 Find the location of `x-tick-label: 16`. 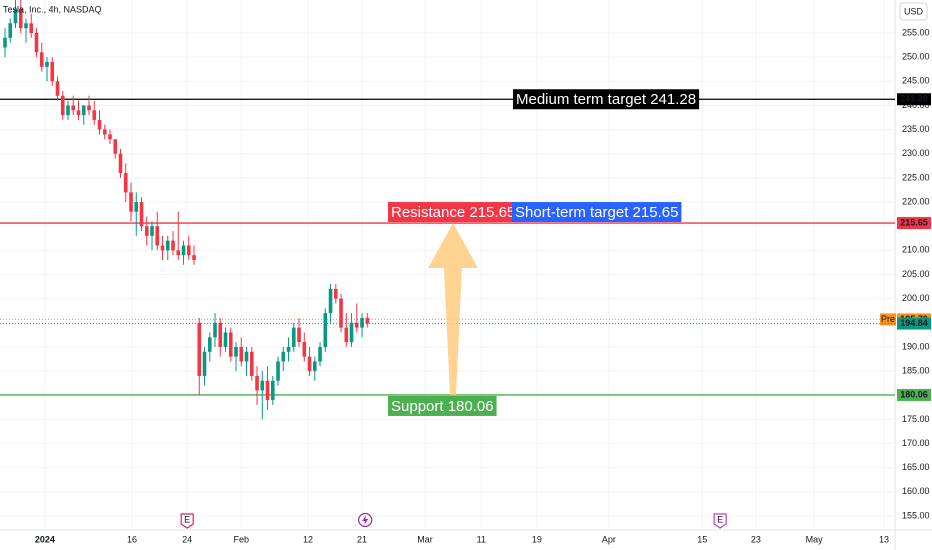

x-tick-label: 16 is located at coordinates (132, 539).